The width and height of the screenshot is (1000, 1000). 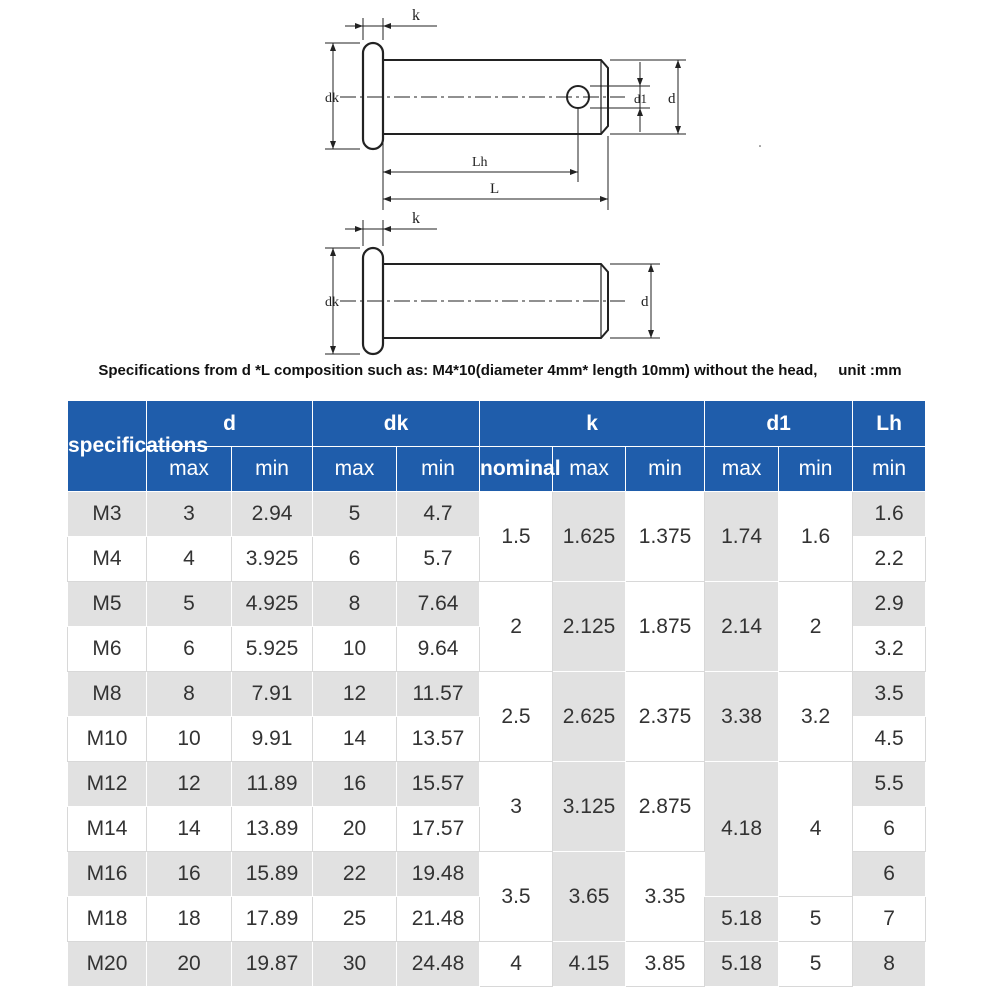 What do you see at coordinates (272, 919) in the screenshot?
I see `cell-d-min: 17.89` at bounding box center [272, 919].